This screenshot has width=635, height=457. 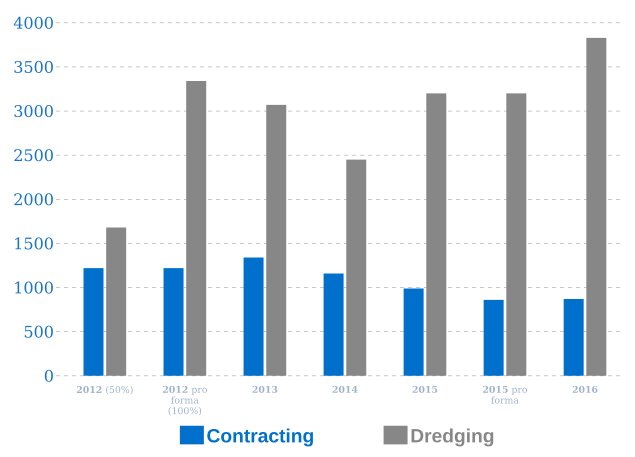 I want to click on x-tick-label: 2015, so click(x=425, y=389).